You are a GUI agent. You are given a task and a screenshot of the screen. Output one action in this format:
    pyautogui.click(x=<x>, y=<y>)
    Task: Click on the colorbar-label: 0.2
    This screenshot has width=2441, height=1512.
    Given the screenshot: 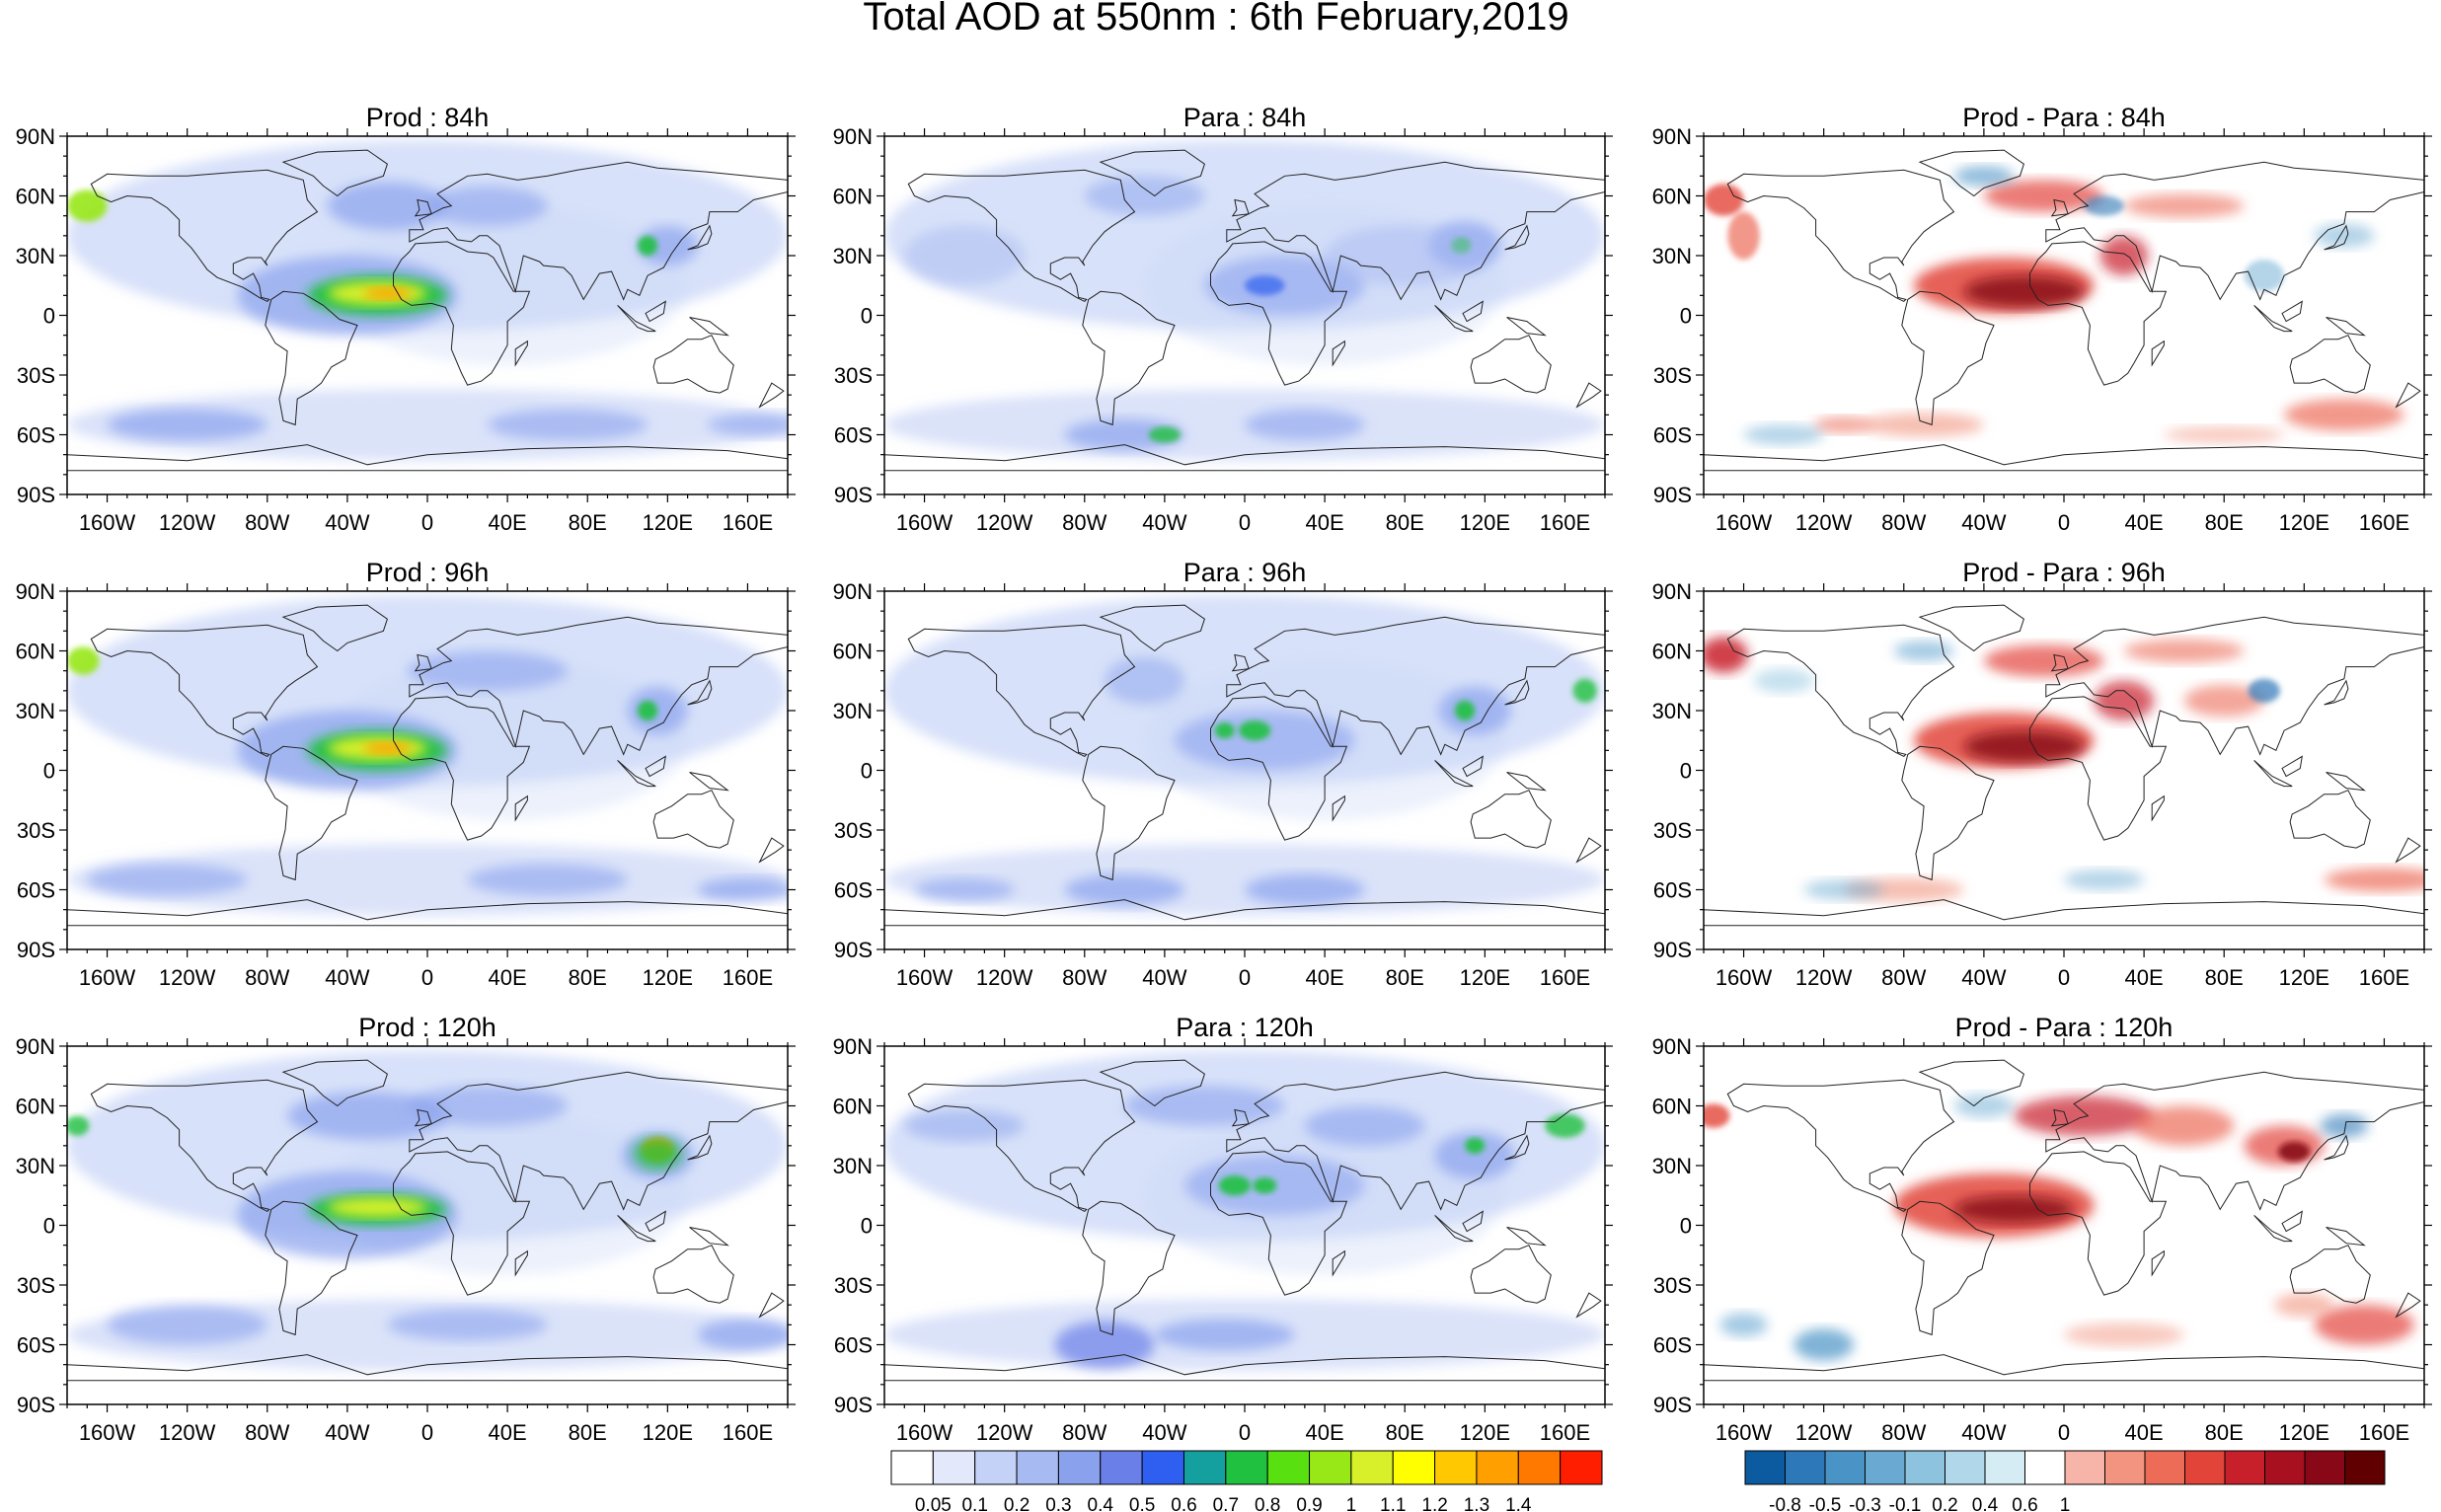 What is the action you would take?
    pyautogui.click(x=1017, y=1504)
    